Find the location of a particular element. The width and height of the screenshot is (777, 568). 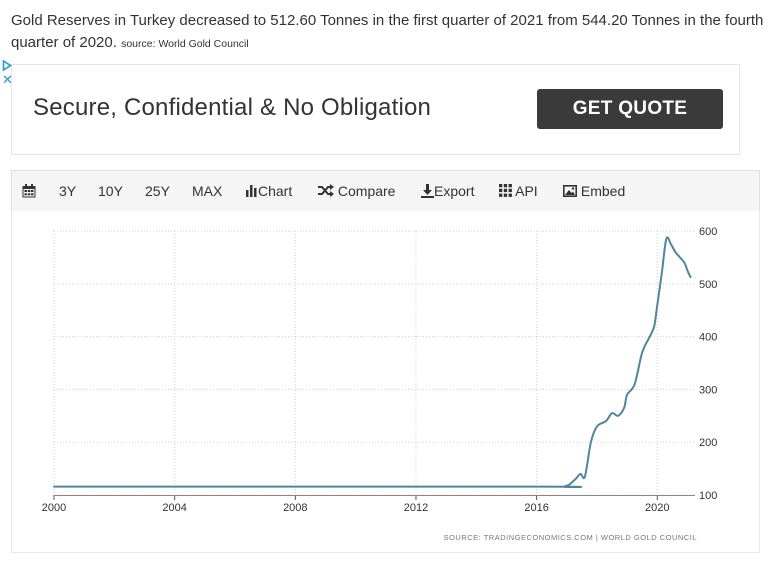

ad-text: Secure, Confidential & No Obligation is located at coordinates (232, 107).